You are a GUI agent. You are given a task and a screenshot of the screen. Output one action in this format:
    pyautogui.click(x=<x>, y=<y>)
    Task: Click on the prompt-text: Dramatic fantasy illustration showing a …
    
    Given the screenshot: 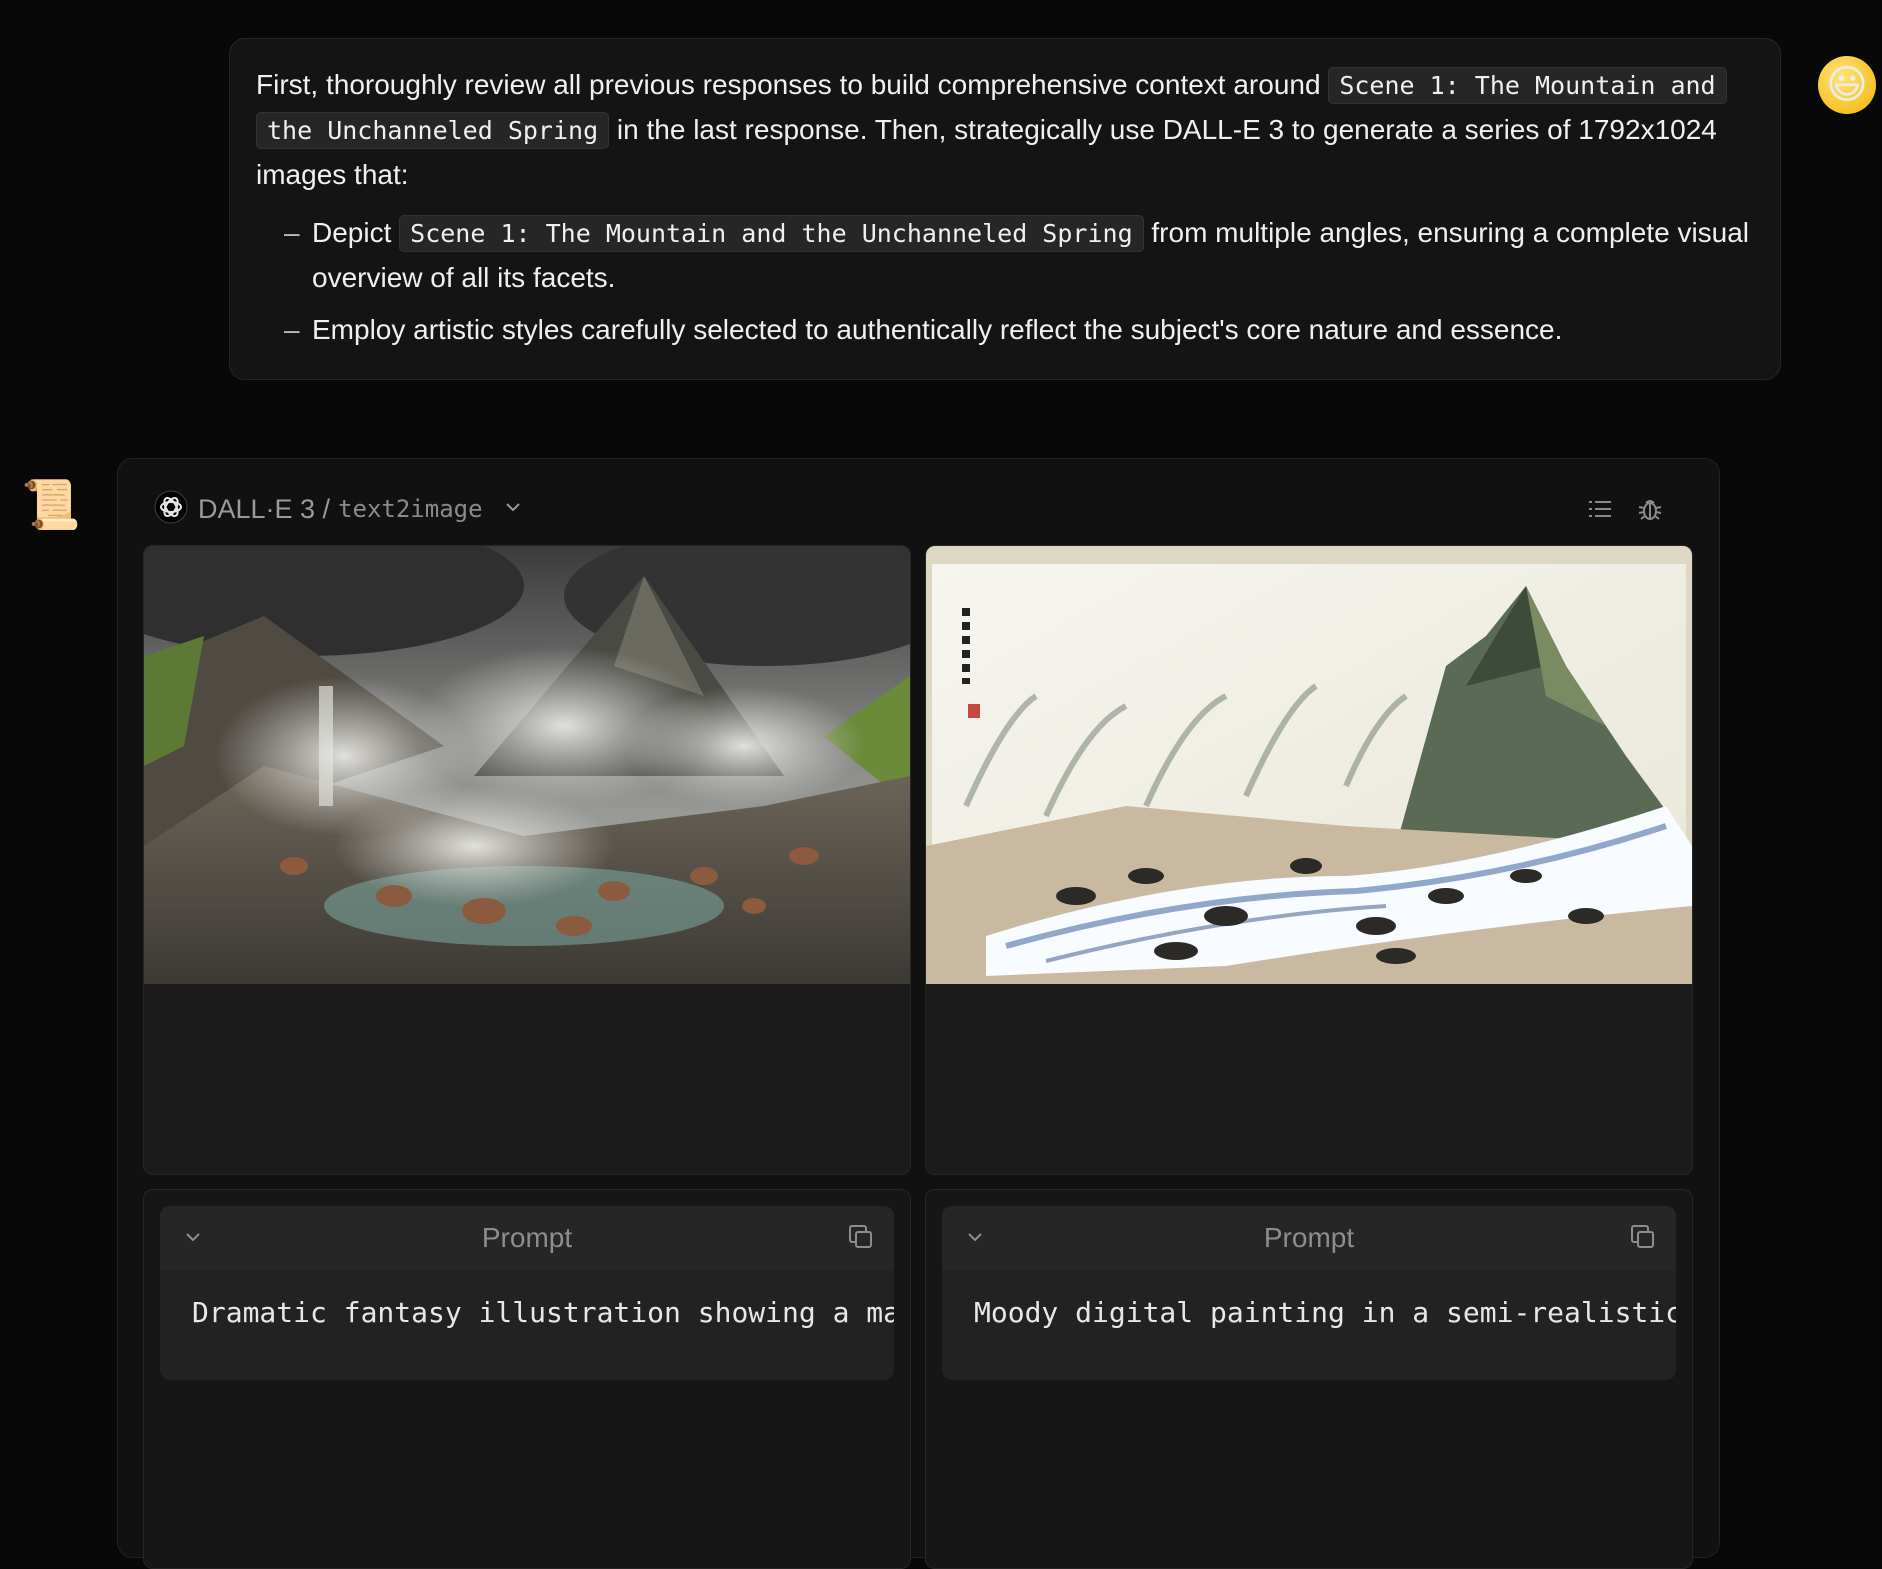 What is the action you would take?
    pyautogui.click(x=543, y=1312)
    